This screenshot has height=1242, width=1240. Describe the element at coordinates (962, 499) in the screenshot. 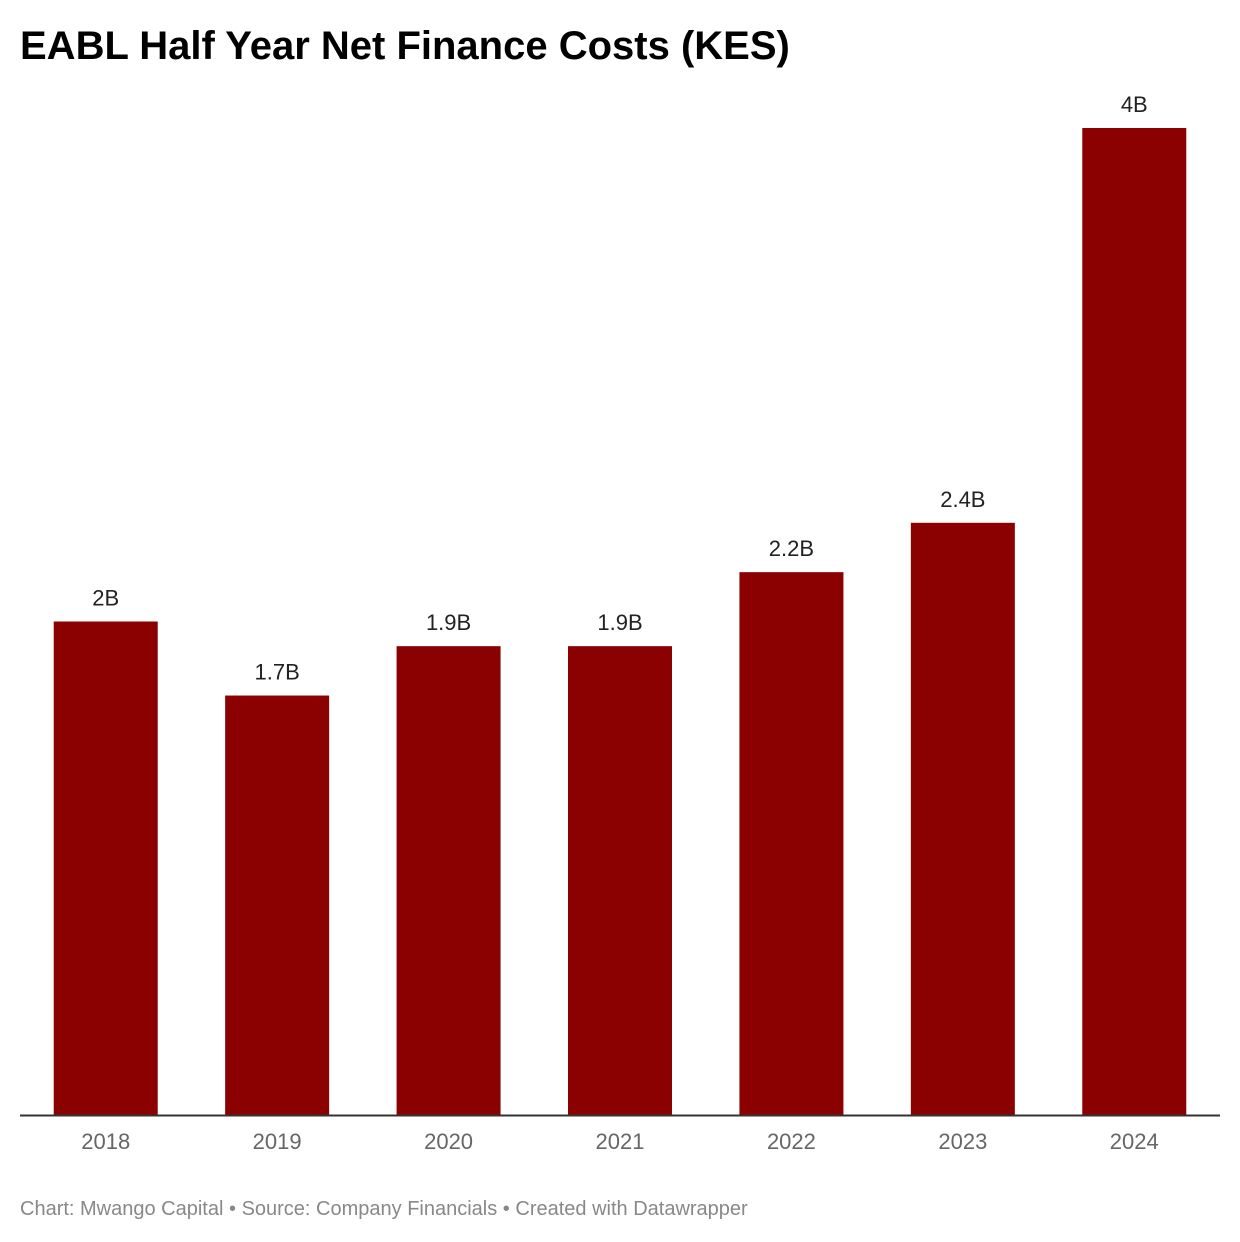

I see `value-label-2023: 2.4B` at that location.